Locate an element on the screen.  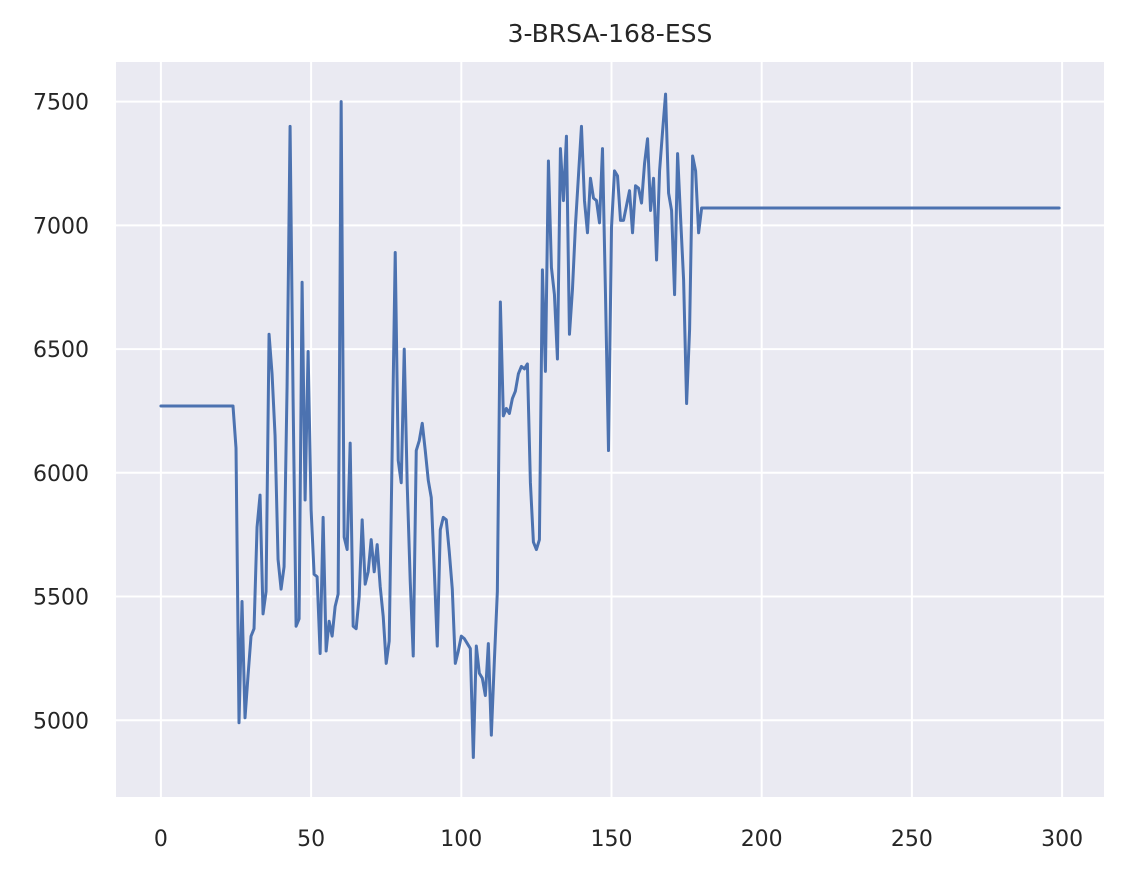
x-tick-label: 100 is located at coordinates (461, 839).